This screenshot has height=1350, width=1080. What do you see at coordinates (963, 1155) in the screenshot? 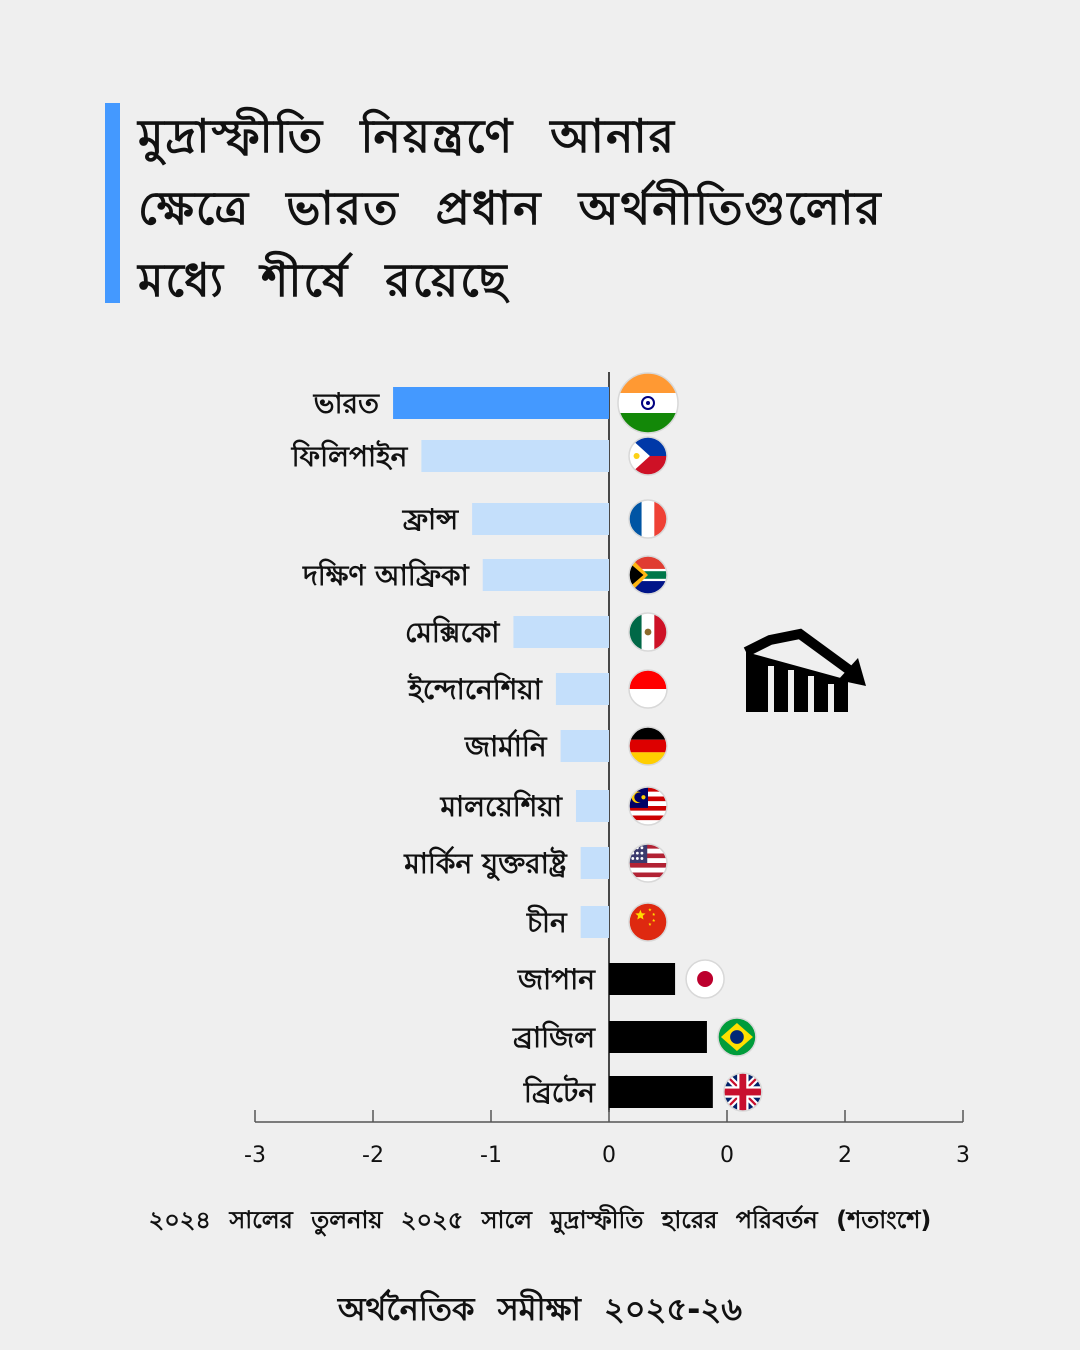
I see `x-tick-label: 3` at bounding box center [963, 1155].